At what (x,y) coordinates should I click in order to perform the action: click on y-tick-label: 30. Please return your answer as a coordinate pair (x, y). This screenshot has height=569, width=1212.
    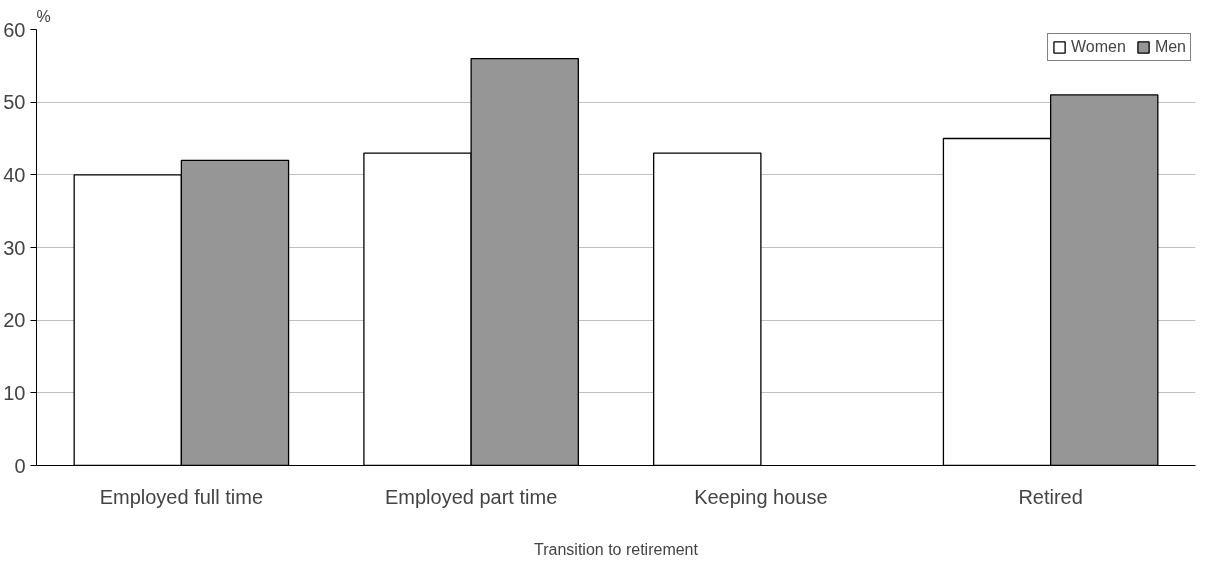
    Looking at the image, I should click on (14, 247).